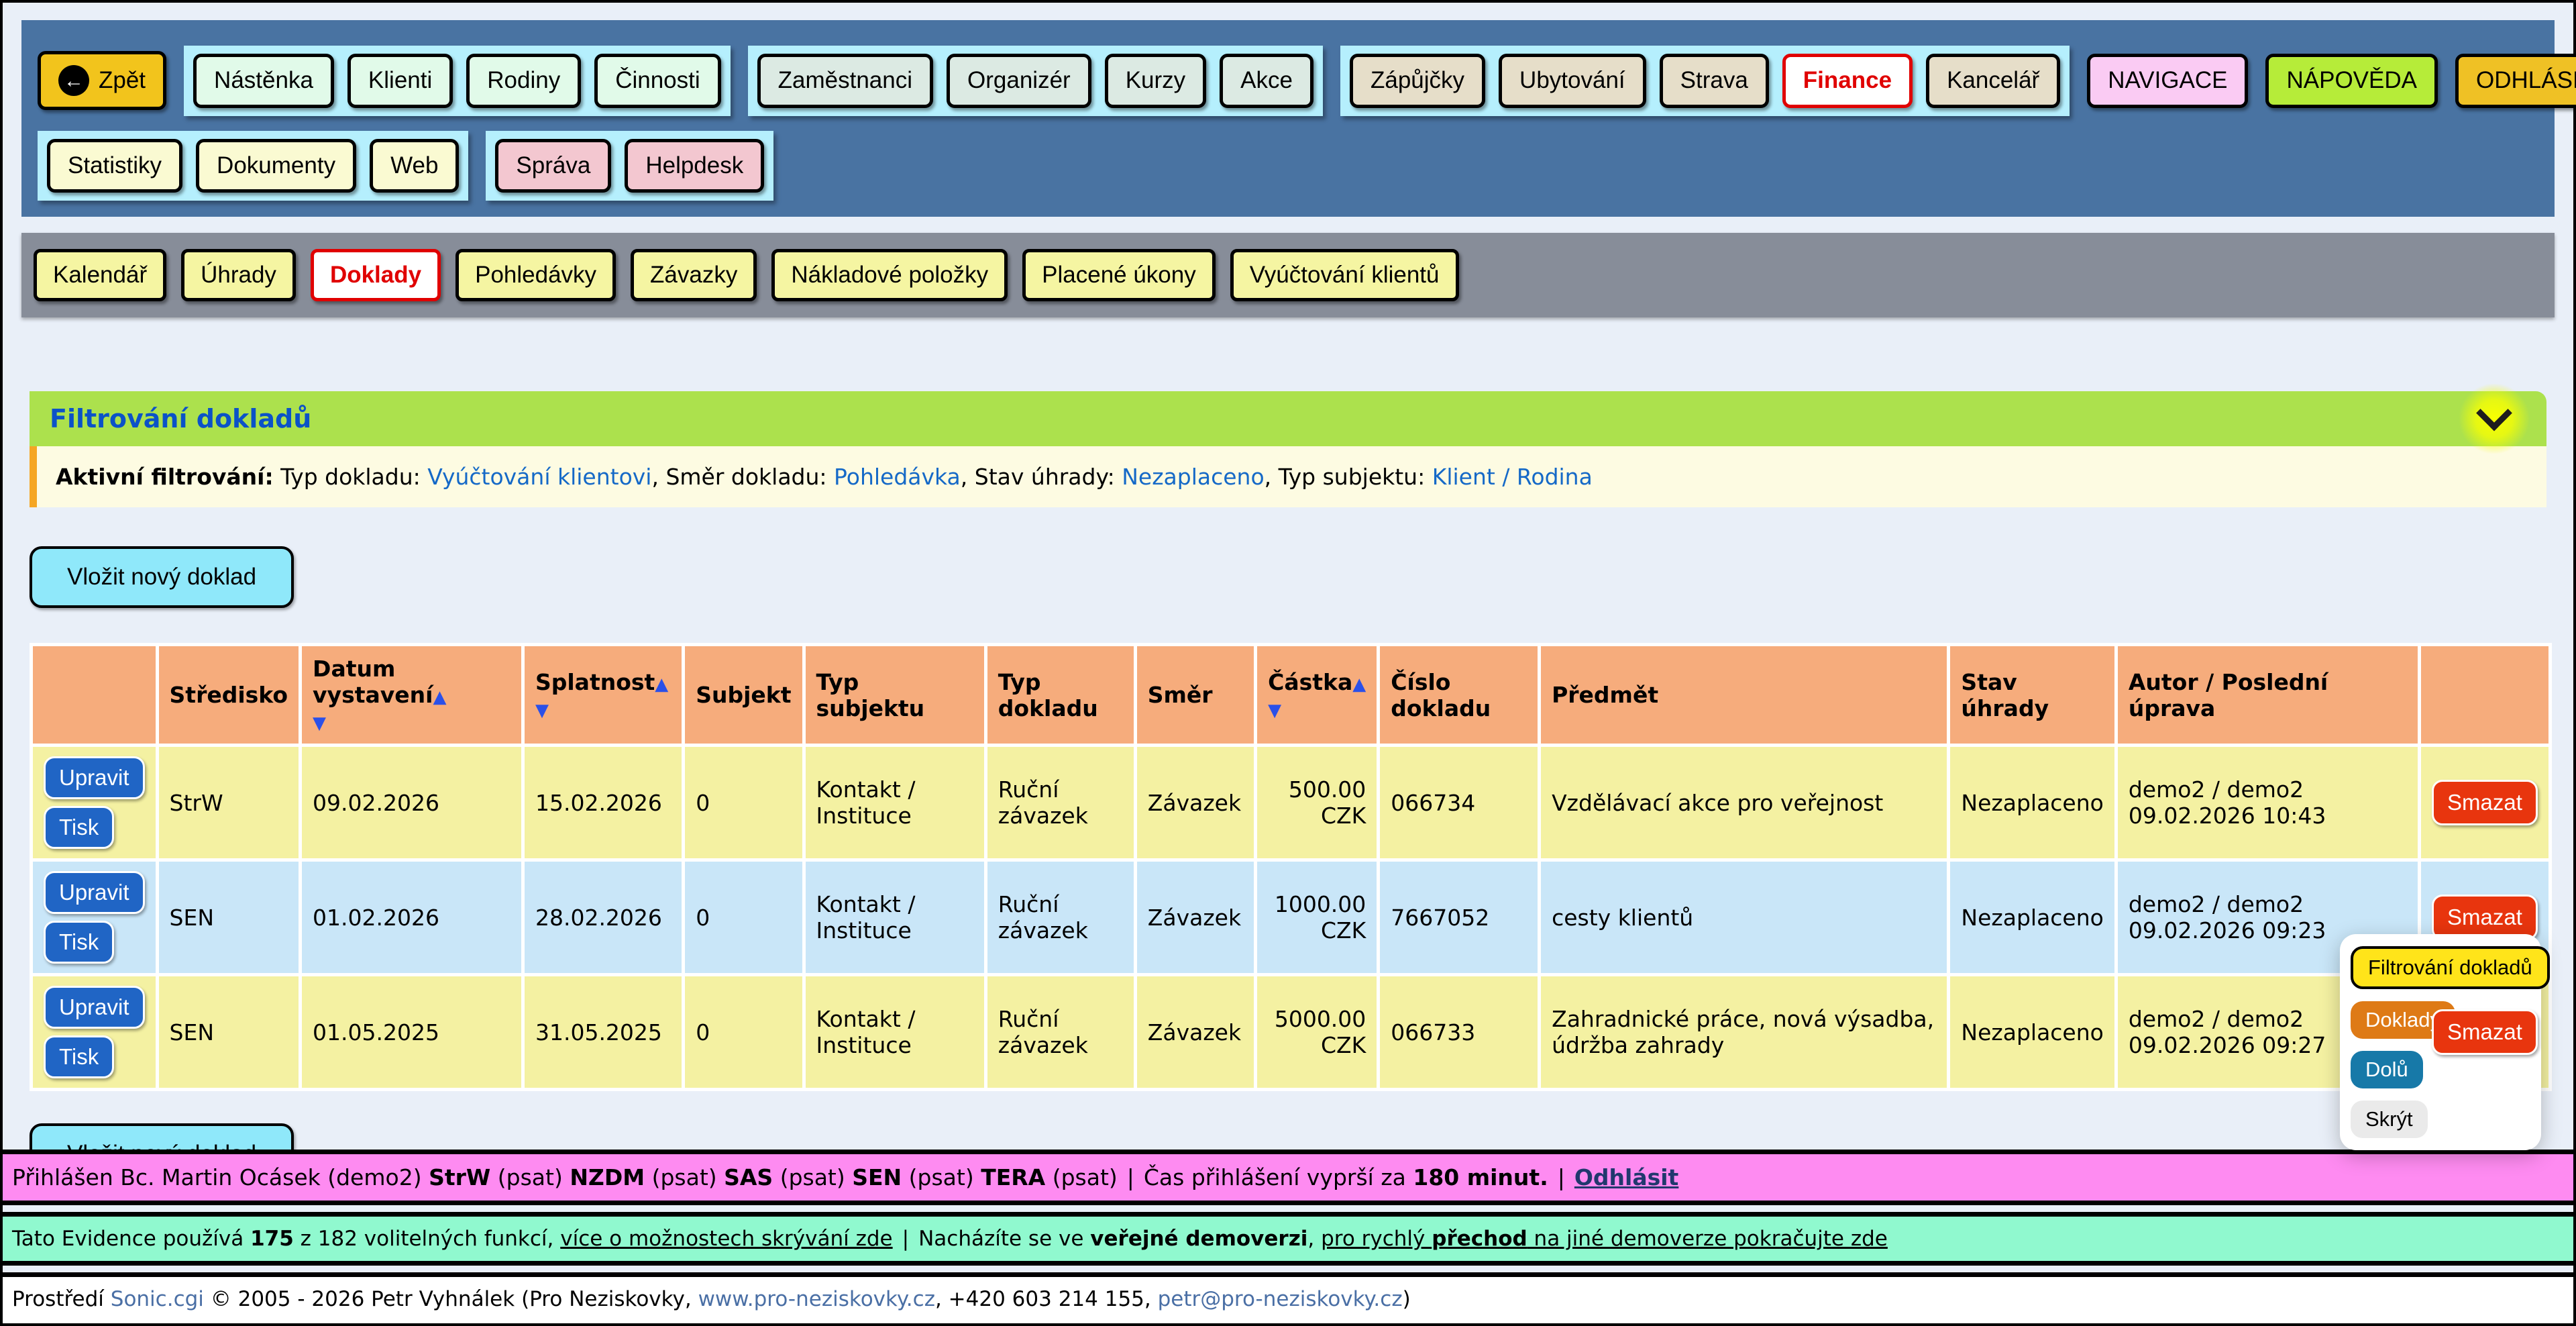 The image size is (2576, 1326). I want to click on logged-in-text: Přihlášen Bc. Martin Ocásek (demo2), so click(220, 1177).